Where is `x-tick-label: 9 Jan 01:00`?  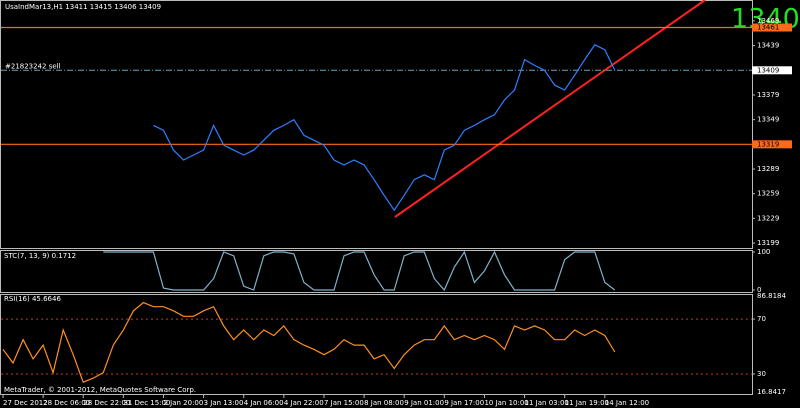
x-tick-label: 9 Jan 01:00 is located at coordinates (424, 403).